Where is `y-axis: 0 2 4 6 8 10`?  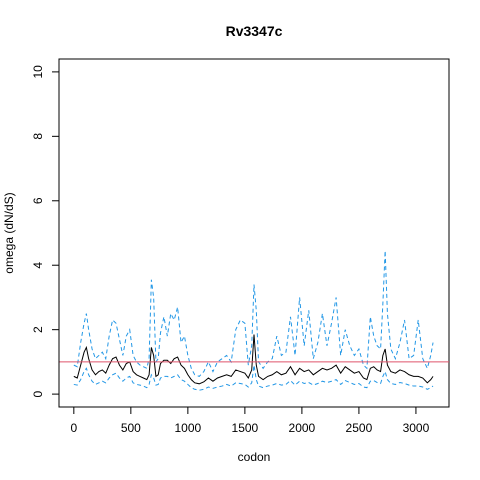
y-axis: 0 2 4 6 8 10 is located at coordinates (45, 231).